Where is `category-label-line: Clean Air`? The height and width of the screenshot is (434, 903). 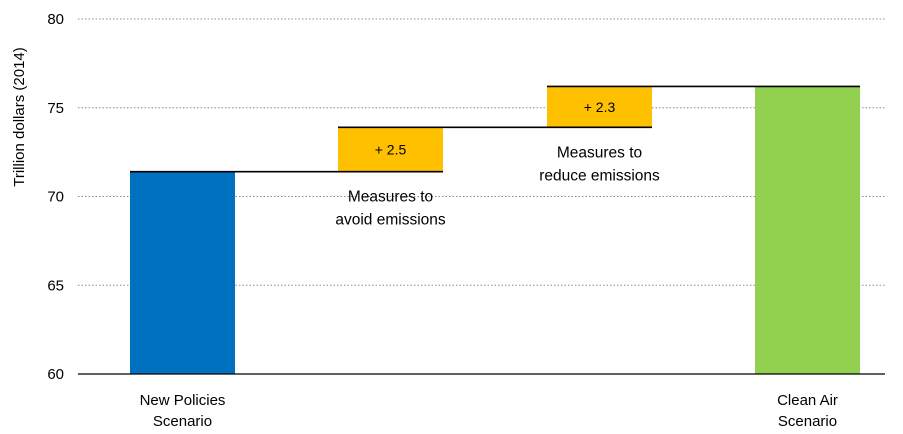 category-label-line: Clean Air is located at coordinates (807, 400).